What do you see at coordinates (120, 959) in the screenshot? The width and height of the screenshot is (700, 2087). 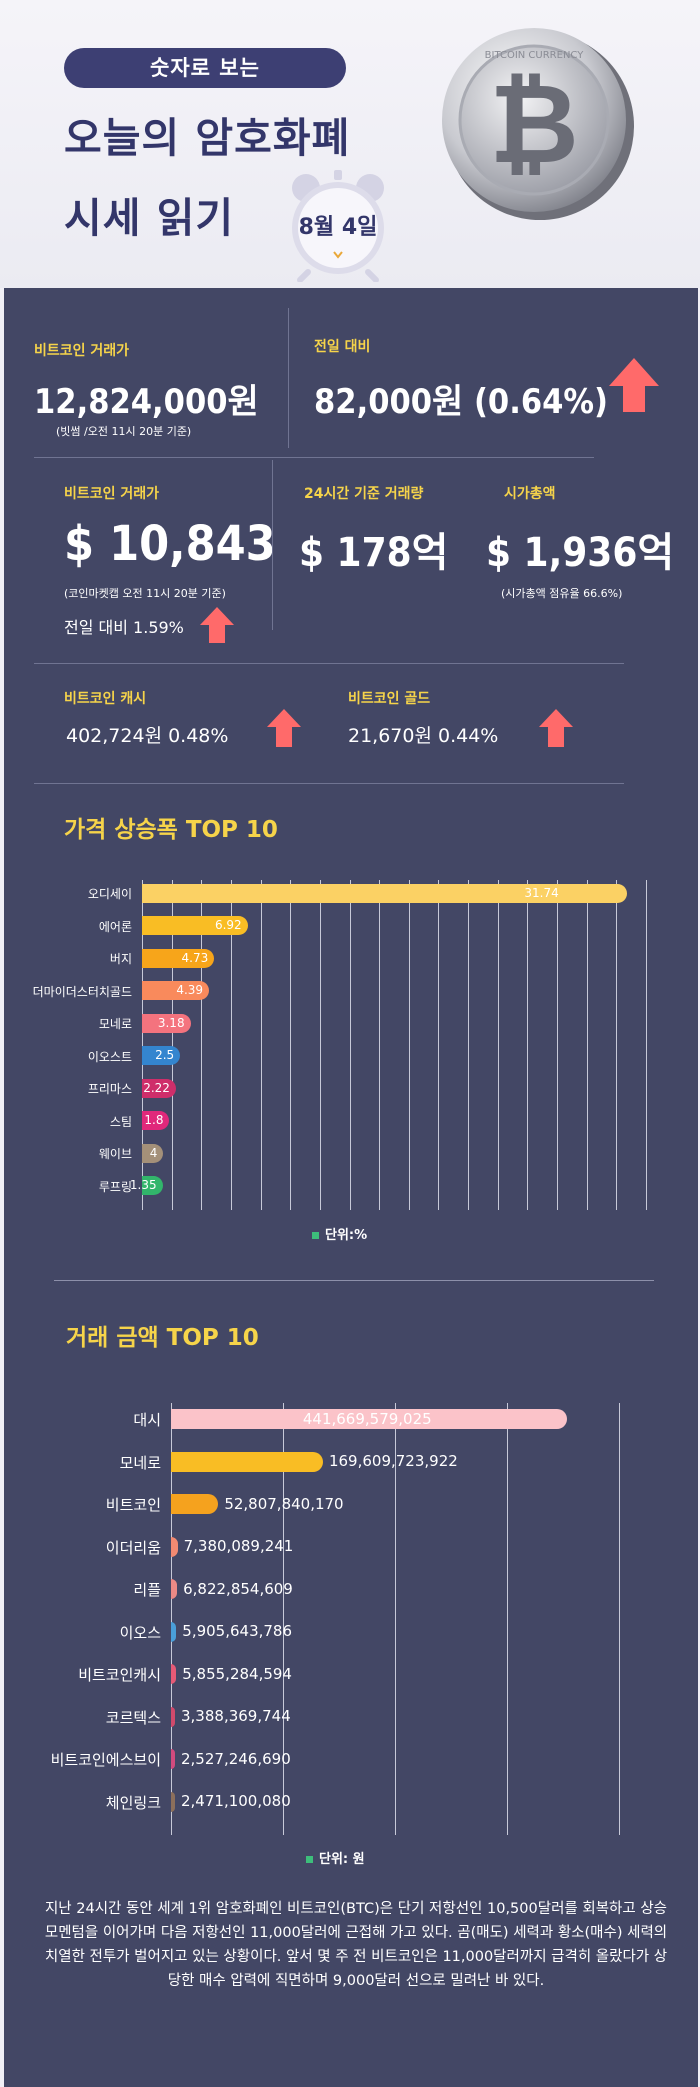 I see `category-label: 버지` at bounding box center [120, 959].